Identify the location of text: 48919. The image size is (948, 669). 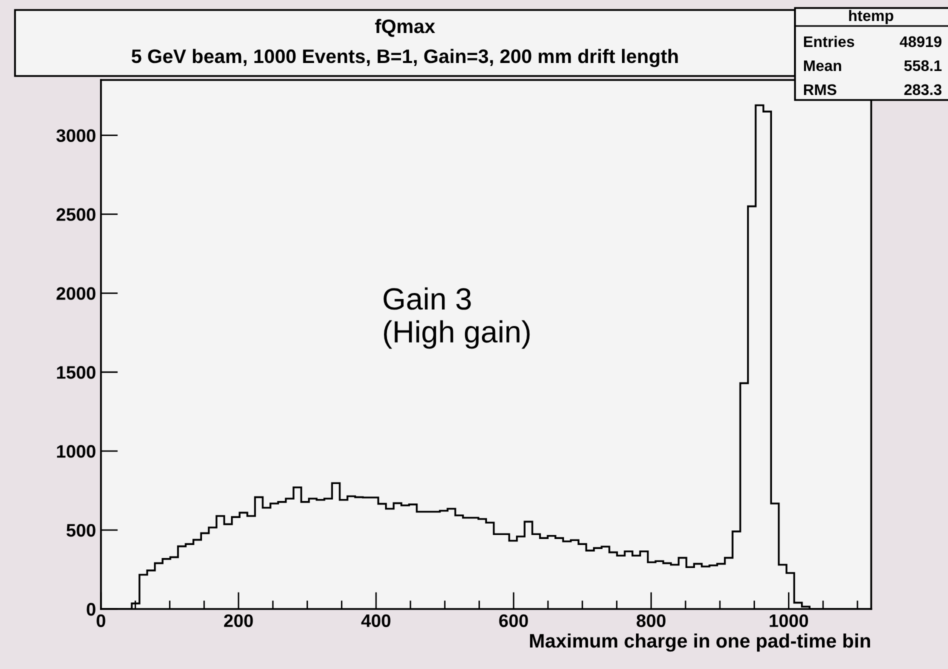
(921, 42).